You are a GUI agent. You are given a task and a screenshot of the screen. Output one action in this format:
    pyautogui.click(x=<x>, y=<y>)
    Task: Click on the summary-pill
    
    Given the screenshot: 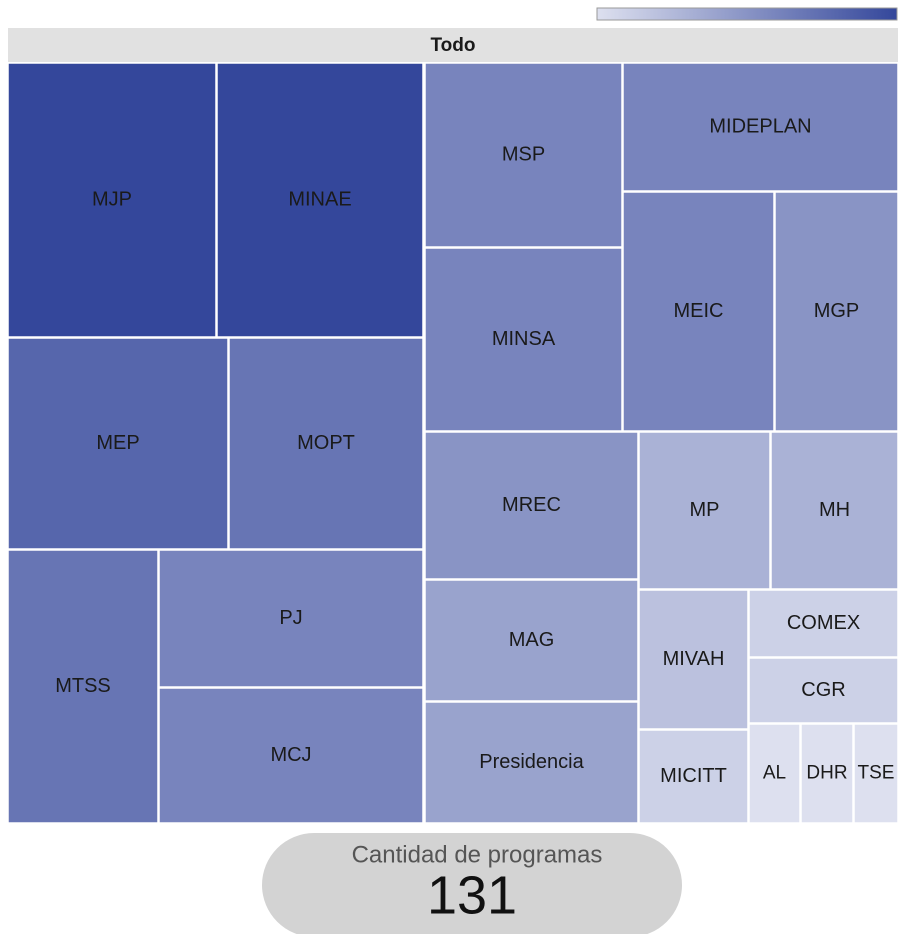 What is the action you would take?
    pyautogui.click(x=472, y=883)
    